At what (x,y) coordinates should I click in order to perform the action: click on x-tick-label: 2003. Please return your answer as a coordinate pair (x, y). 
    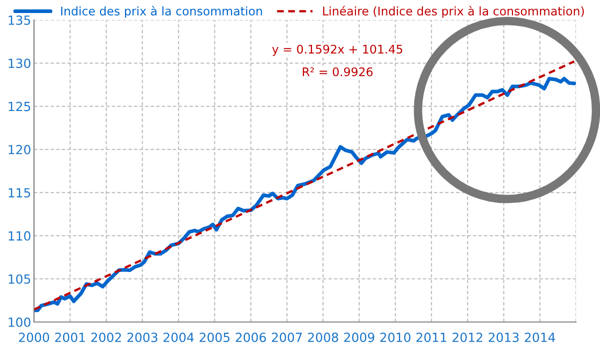
    Looking at the image, I should click on (142, 337).